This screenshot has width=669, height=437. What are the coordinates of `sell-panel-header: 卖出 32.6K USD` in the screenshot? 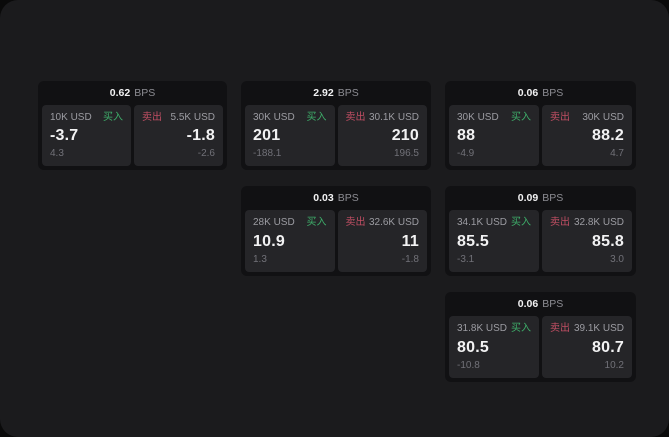 It's located at (383, 223).